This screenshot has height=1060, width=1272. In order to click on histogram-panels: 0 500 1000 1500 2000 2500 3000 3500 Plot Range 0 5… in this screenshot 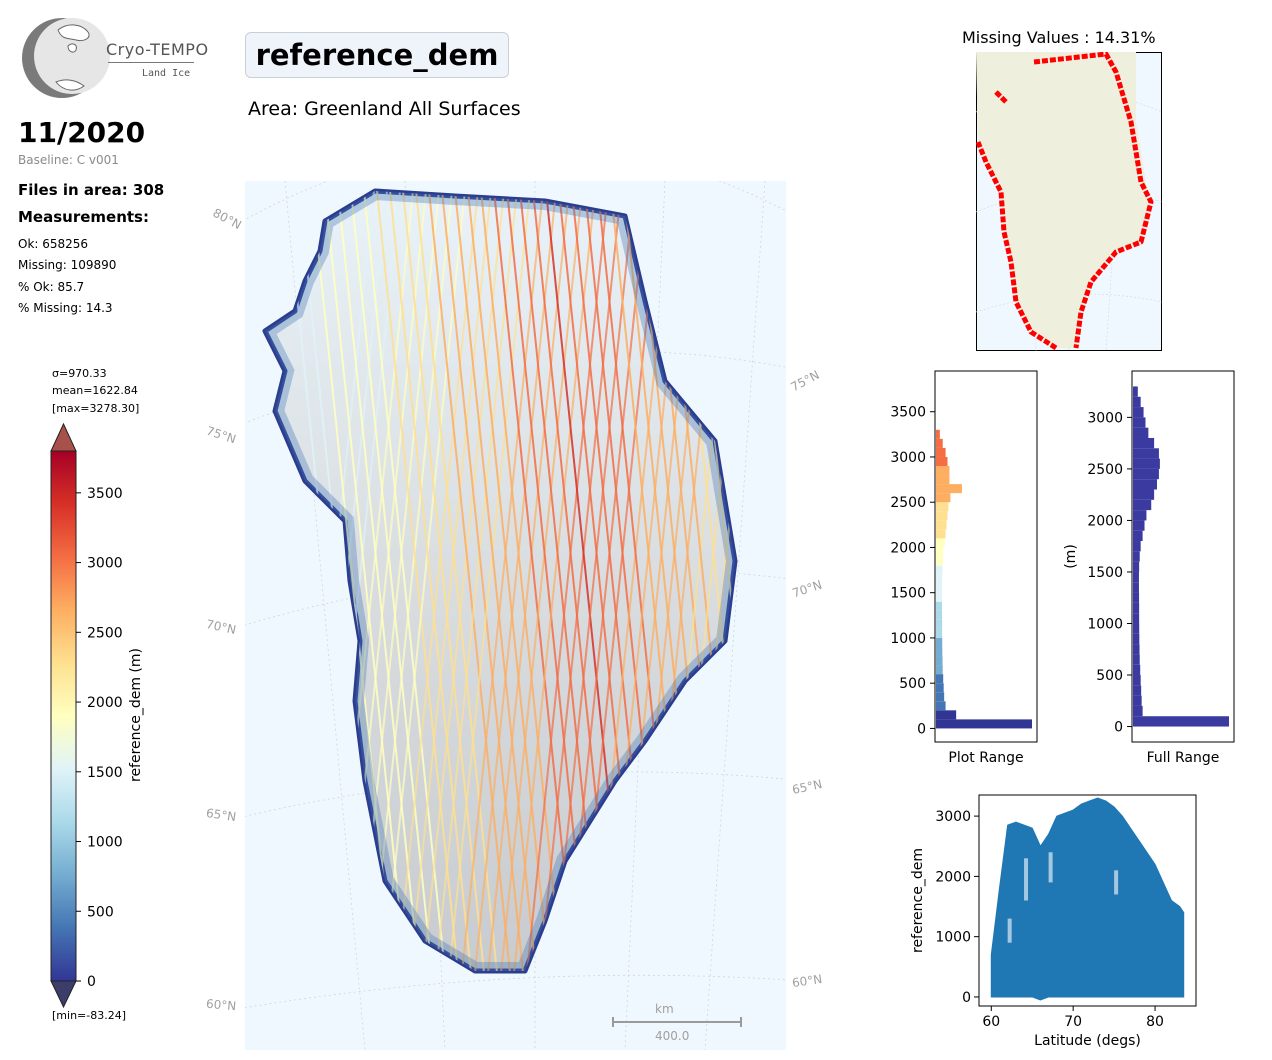, I will do `click(1062, 568)`.